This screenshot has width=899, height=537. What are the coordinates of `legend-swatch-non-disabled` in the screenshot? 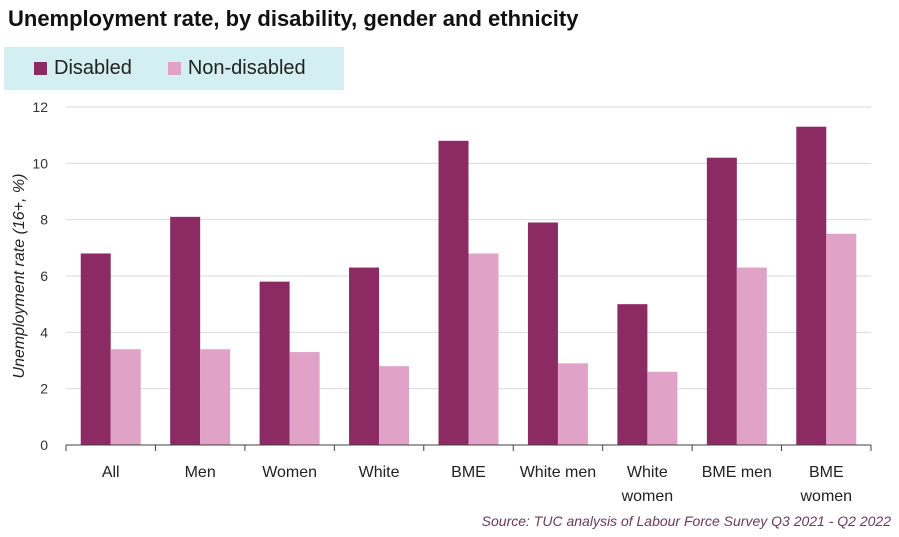 It's located at (174, 68).